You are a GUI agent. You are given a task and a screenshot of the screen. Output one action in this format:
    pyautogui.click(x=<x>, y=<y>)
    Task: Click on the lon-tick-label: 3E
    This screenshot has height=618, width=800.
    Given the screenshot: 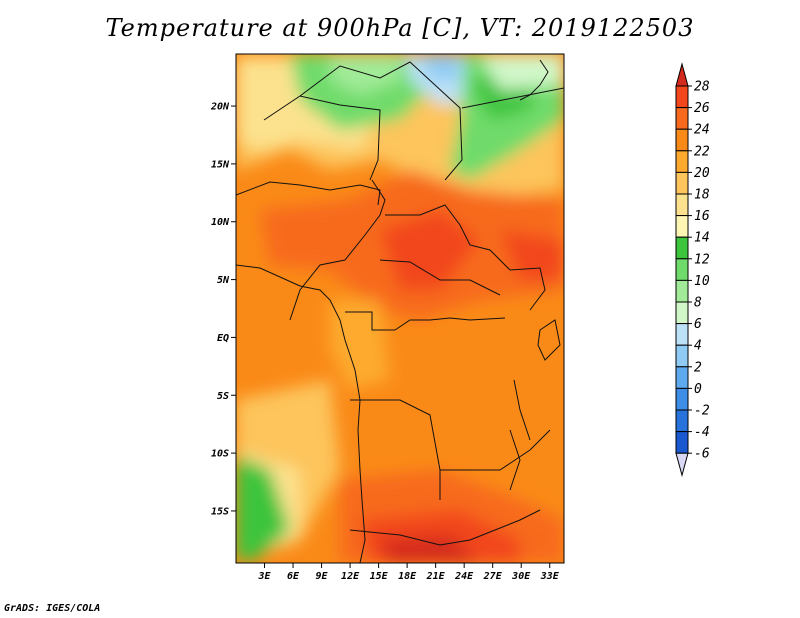 What is the action you would take?
    pyautogui.click(x=264, y=576)
    